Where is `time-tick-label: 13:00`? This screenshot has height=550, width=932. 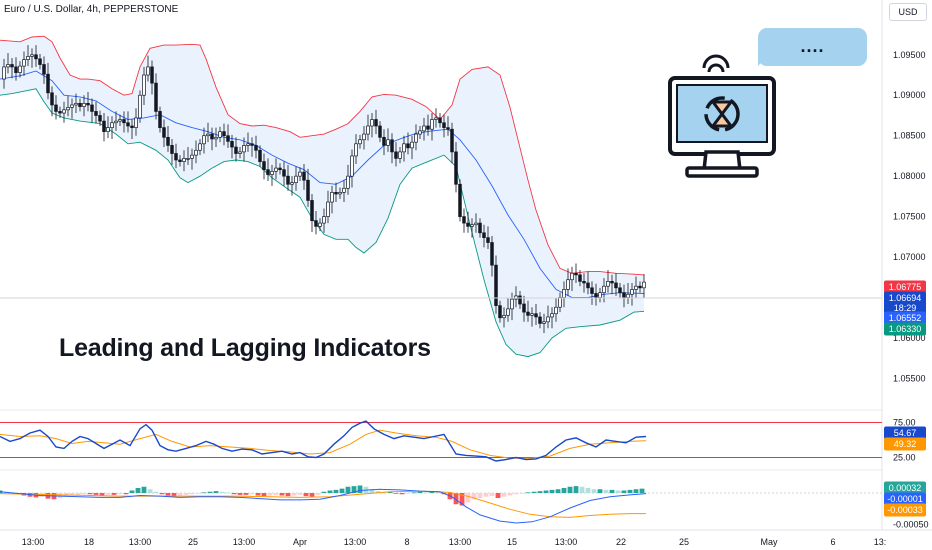 time-tick-label: 13:00 is located at coordinates (460, 542).